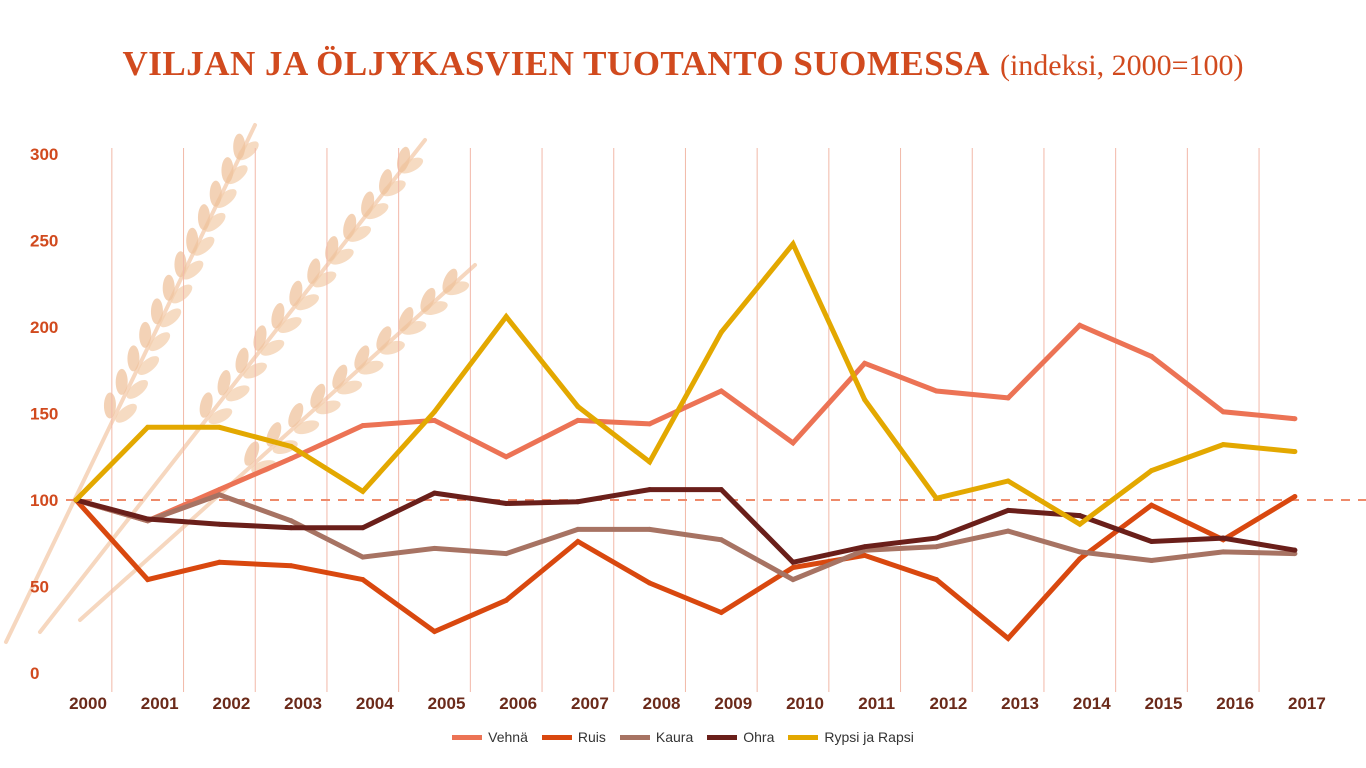  What do you see at coordinates (44, 154) in the screenshot?
I see `y-tick-label: 300` at bounding box center [44, 154].